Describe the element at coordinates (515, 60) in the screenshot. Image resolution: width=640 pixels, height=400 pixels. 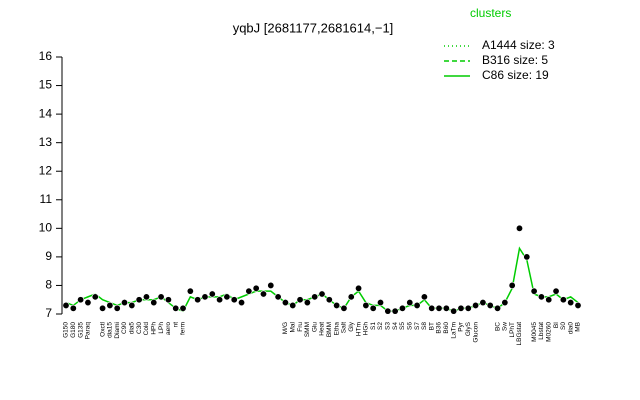
I see `legend-label: B316 size: 5` at that location.